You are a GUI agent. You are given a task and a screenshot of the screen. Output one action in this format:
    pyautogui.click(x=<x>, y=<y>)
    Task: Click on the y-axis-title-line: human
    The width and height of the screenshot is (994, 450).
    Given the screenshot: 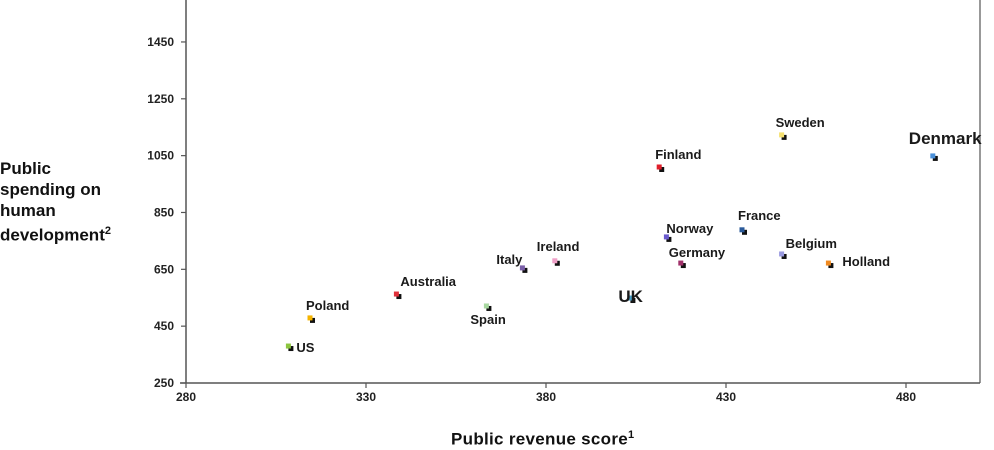 What is the action you would take?
    pyautogui.click(x=28, y=210)
    